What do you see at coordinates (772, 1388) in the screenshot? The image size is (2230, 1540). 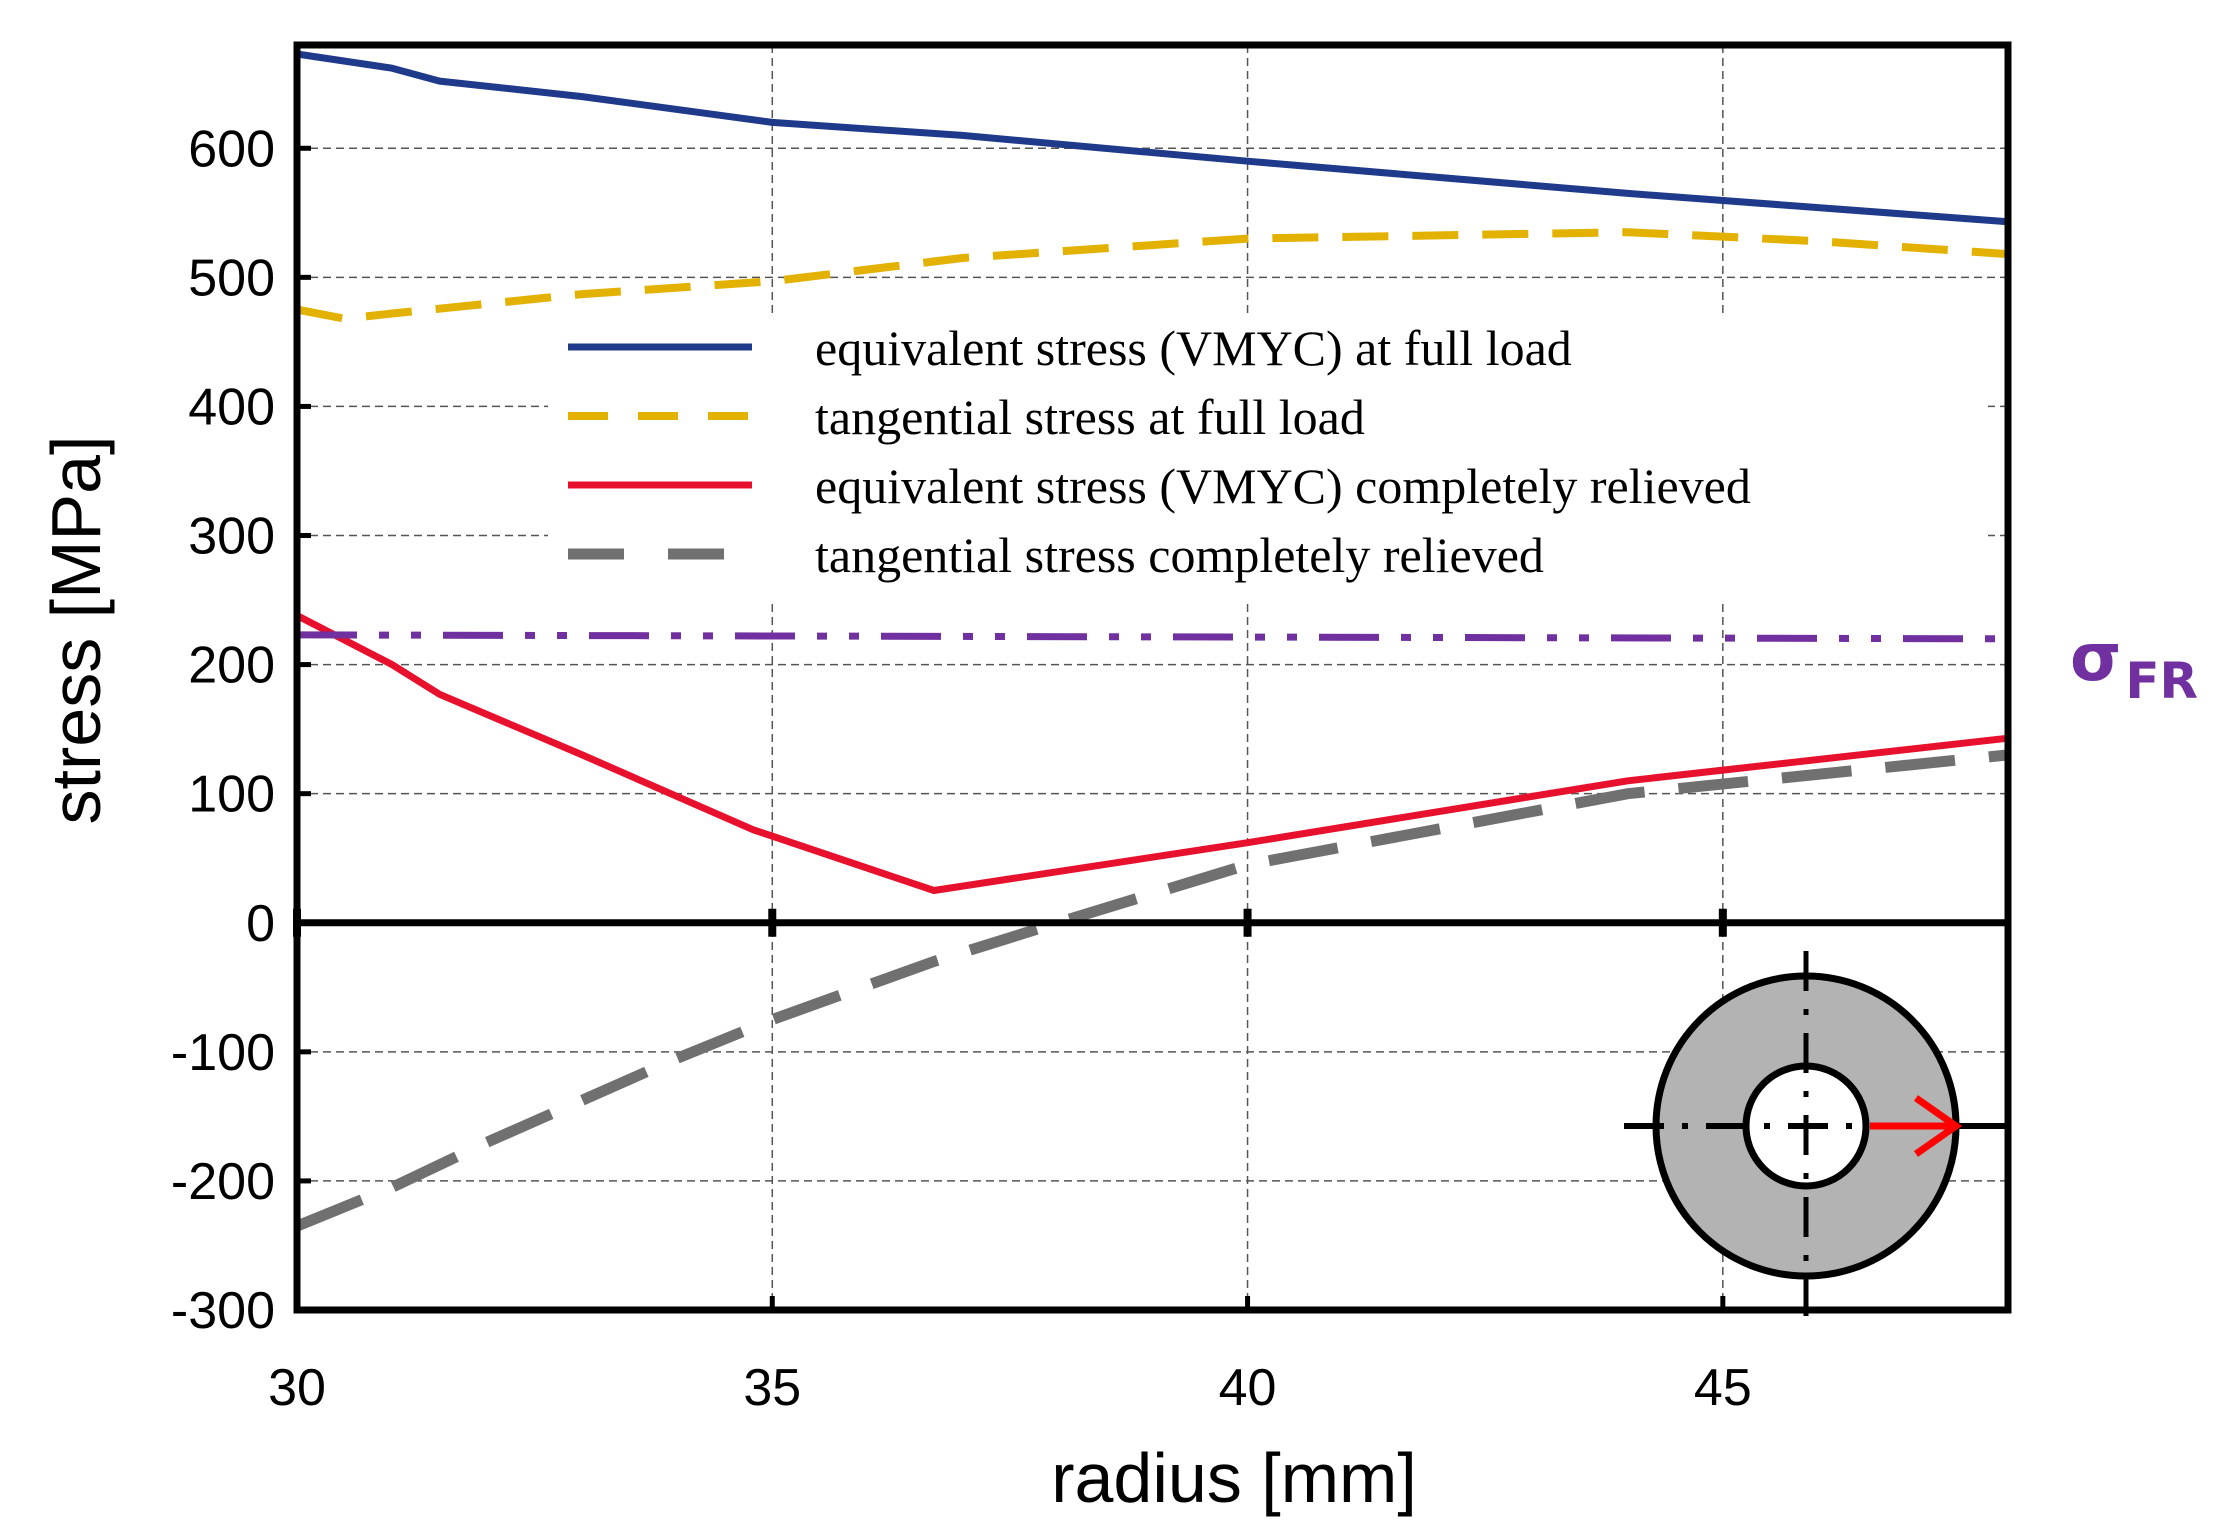 I see `x-tick-label: 35` at bounding box center [772, 1388].